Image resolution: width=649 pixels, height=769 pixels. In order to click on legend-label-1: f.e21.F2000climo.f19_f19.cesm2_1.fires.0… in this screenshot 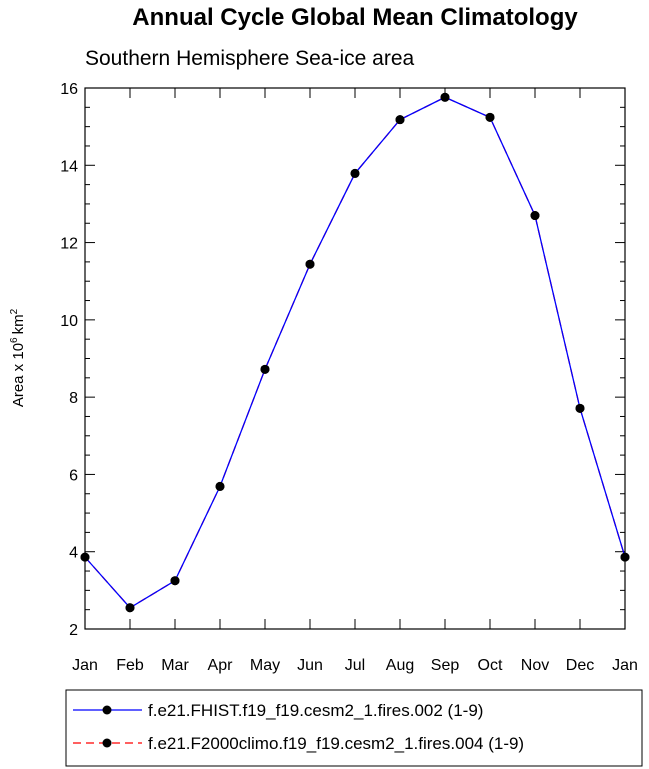, I will do `click(336, 743)`.